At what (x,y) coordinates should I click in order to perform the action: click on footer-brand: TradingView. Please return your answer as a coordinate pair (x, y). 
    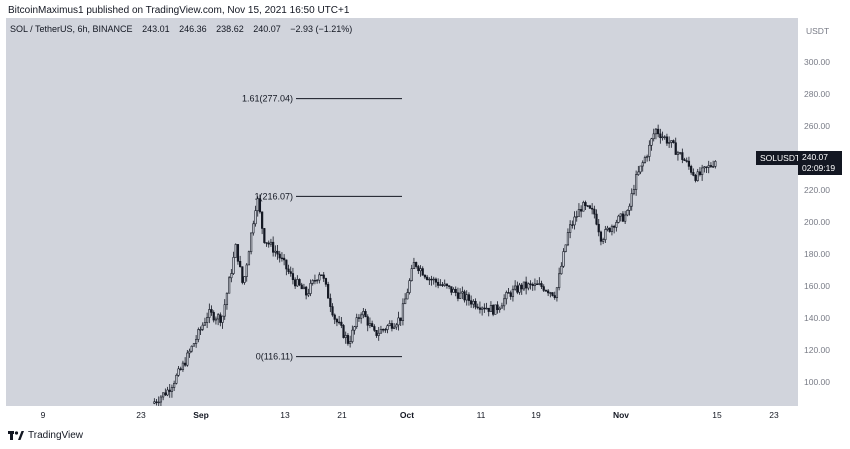
    Looking at the image, I should click on (45, 435).